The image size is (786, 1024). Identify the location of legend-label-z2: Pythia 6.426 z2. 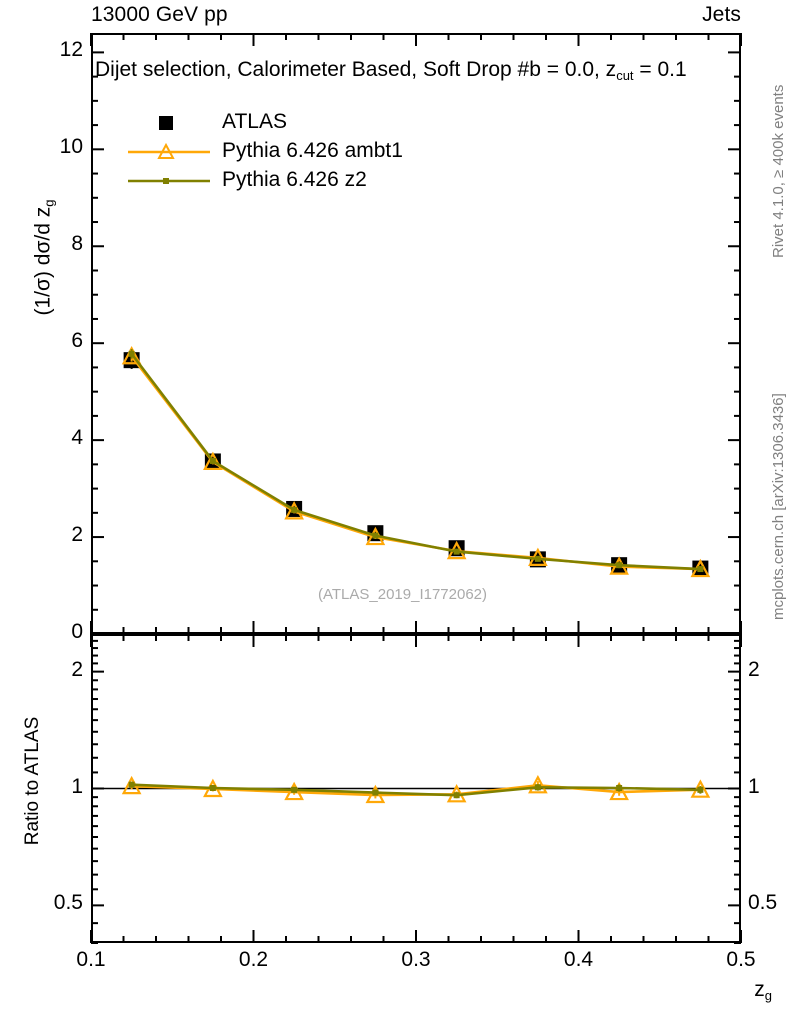
(294, 179).